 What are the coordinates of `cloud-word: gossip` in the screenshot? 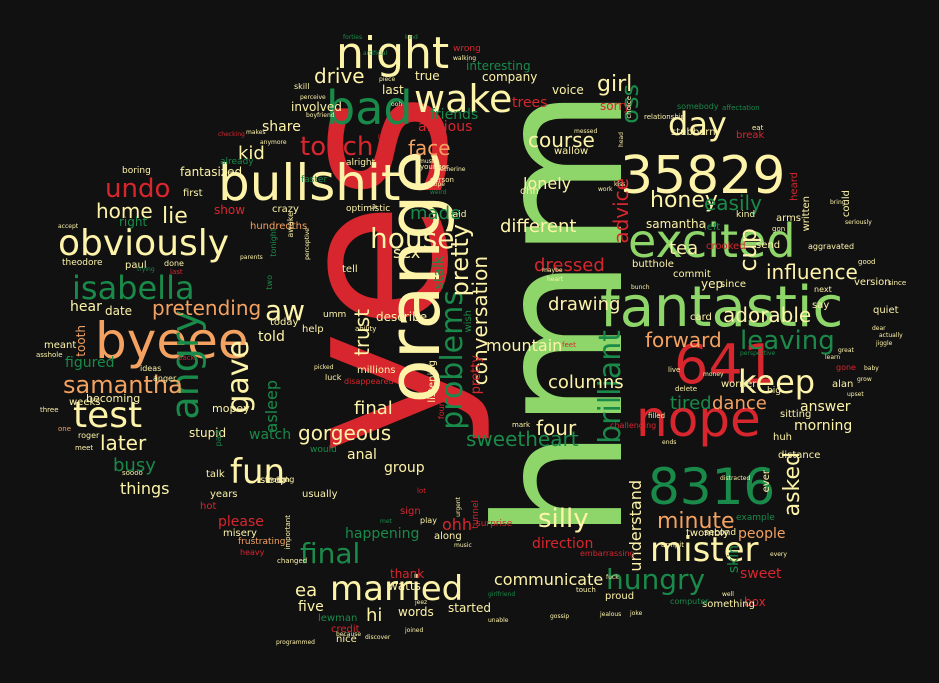 It's located at (560, 616).